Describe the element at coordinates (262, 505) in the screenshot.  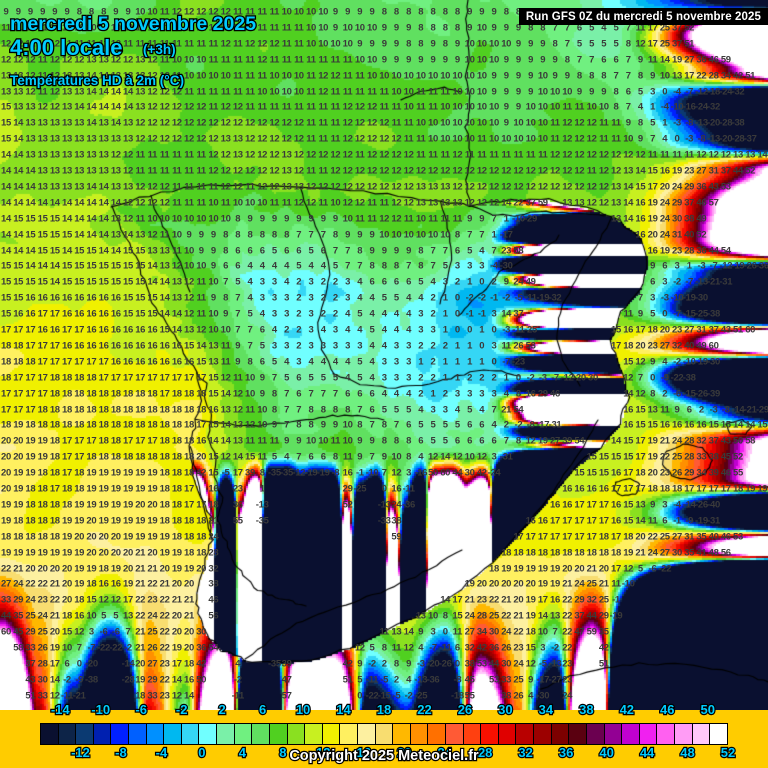
I see `grid-temperature-value: -13` at that location.